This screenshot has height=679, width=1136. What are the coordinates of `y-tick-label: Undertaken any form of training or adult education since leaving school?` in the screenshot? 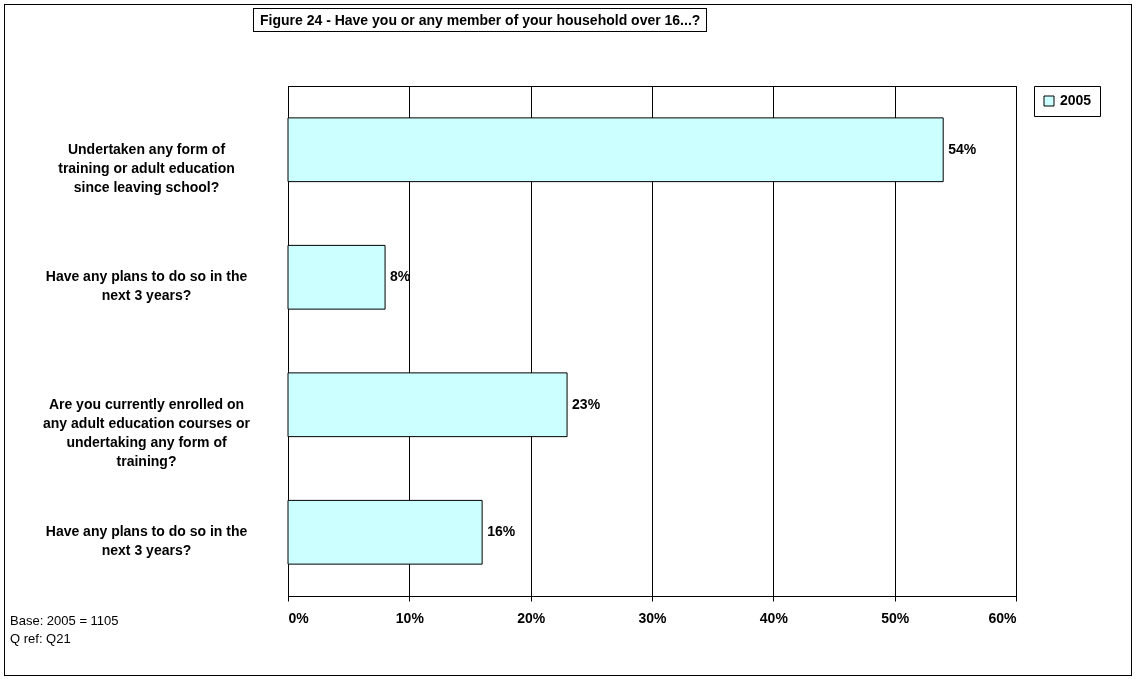 It's located at (146, 167).